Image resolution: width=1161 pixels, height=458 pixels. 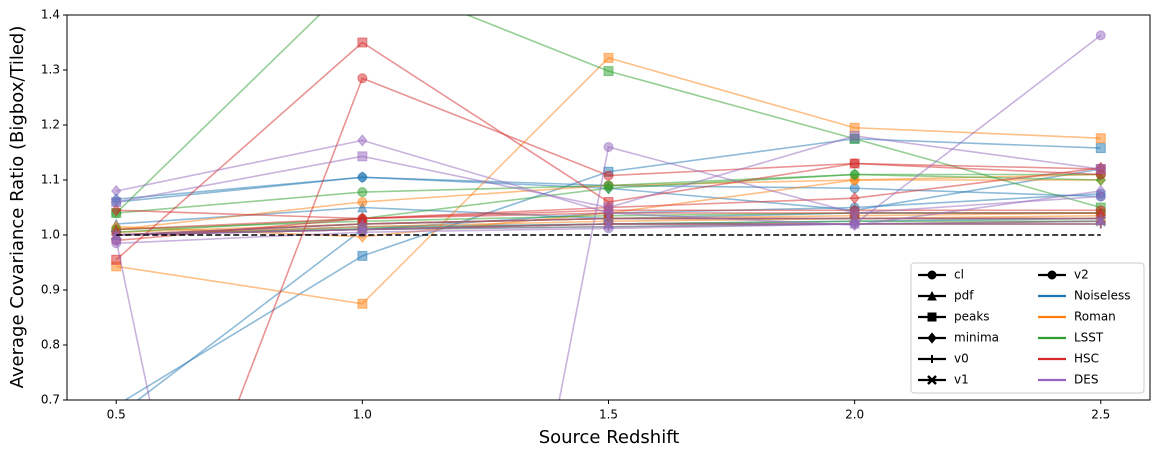 What do you see at coordinates (116, 415) in the screenshot?
I see `x-tick-label: 0.5` at bounding box center [116, 415].